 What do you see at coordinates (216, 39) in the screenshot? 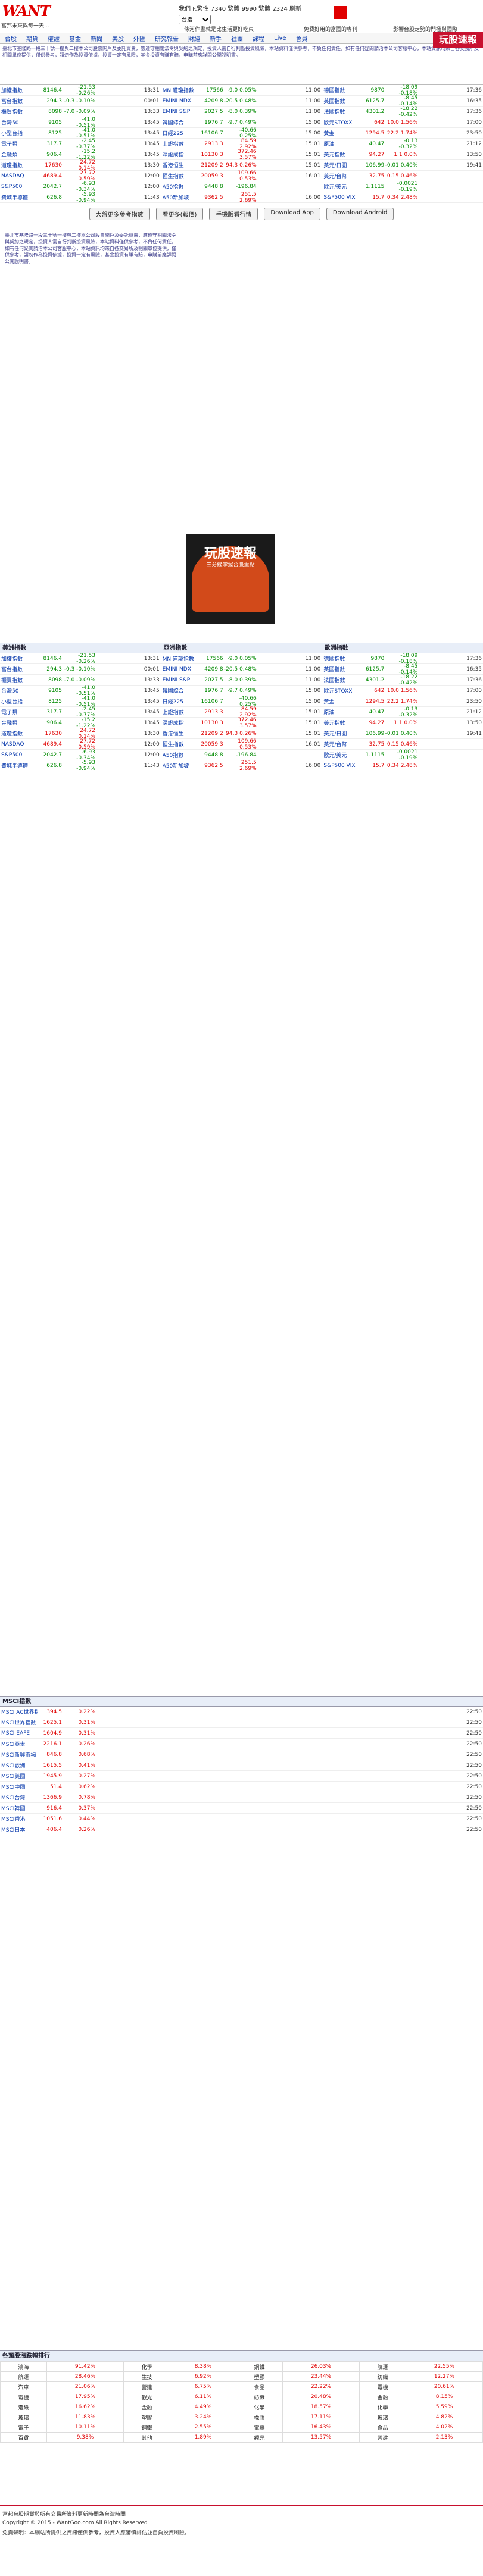
I see `nav-item: 新手` at bounding box center [216, 39].